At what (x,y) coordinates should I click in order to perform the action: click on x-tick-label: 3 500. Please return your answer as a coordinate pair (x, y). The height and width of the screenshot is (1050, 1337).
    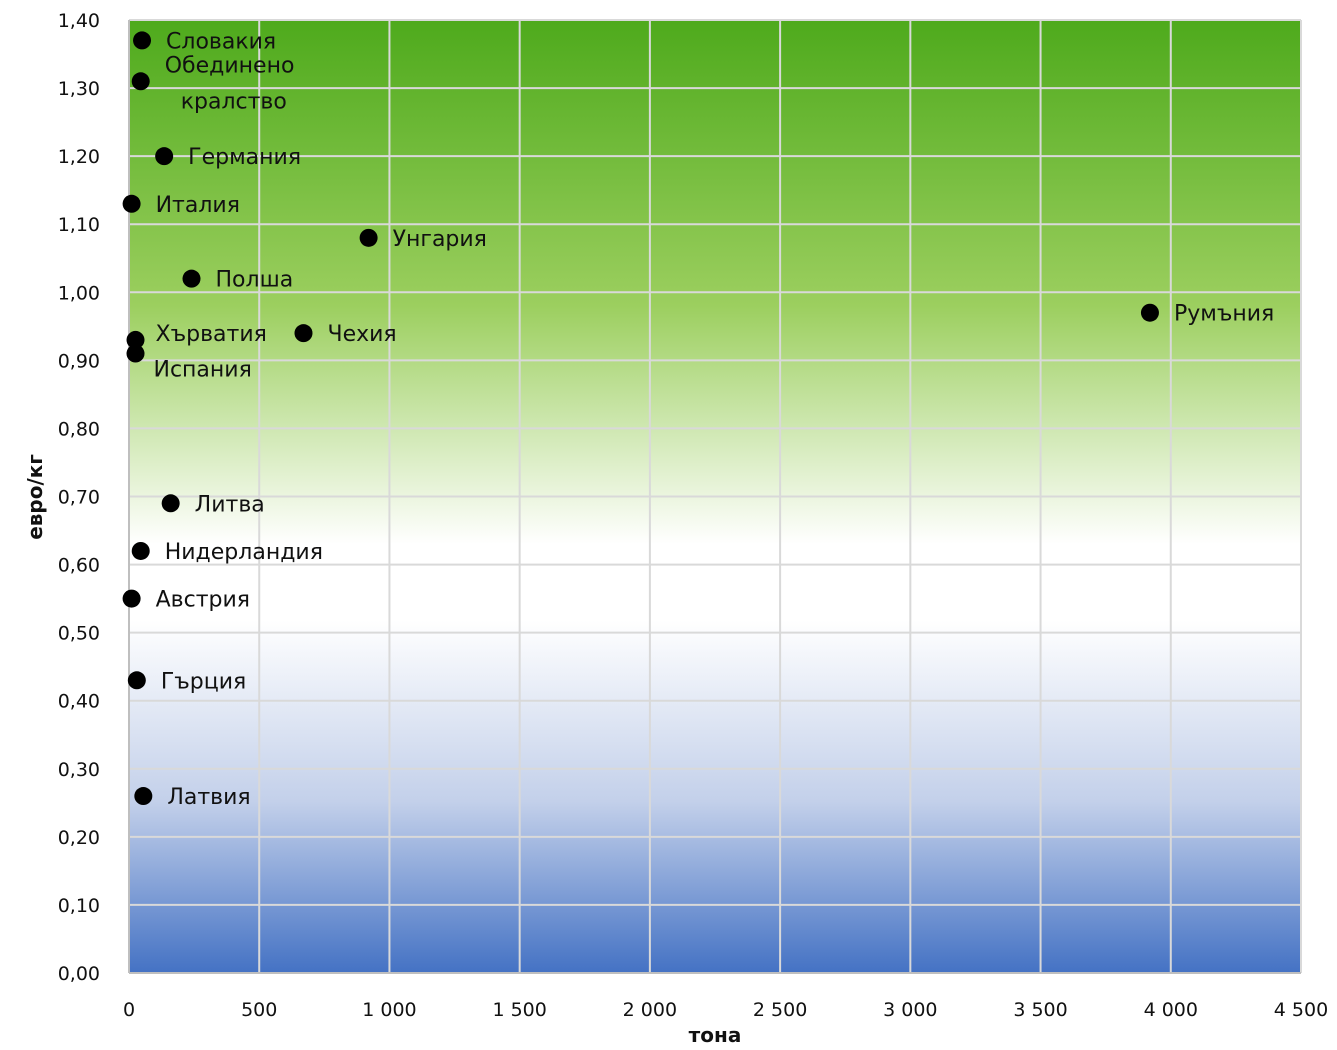
    Looking at the image, I should click on (1040, 1010).